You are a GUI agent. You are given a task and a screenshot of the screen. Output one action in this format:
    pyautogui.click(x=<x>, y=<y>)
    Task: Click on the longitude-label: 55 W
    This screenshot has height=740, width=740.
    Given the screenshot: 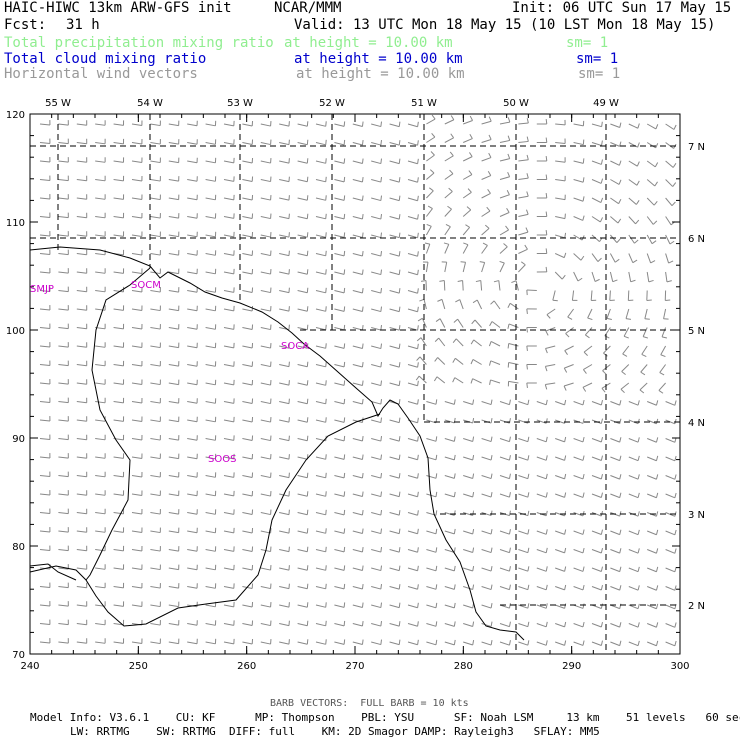 What is the action you would take?
    pyautogui.click(x=58, y=103)
    